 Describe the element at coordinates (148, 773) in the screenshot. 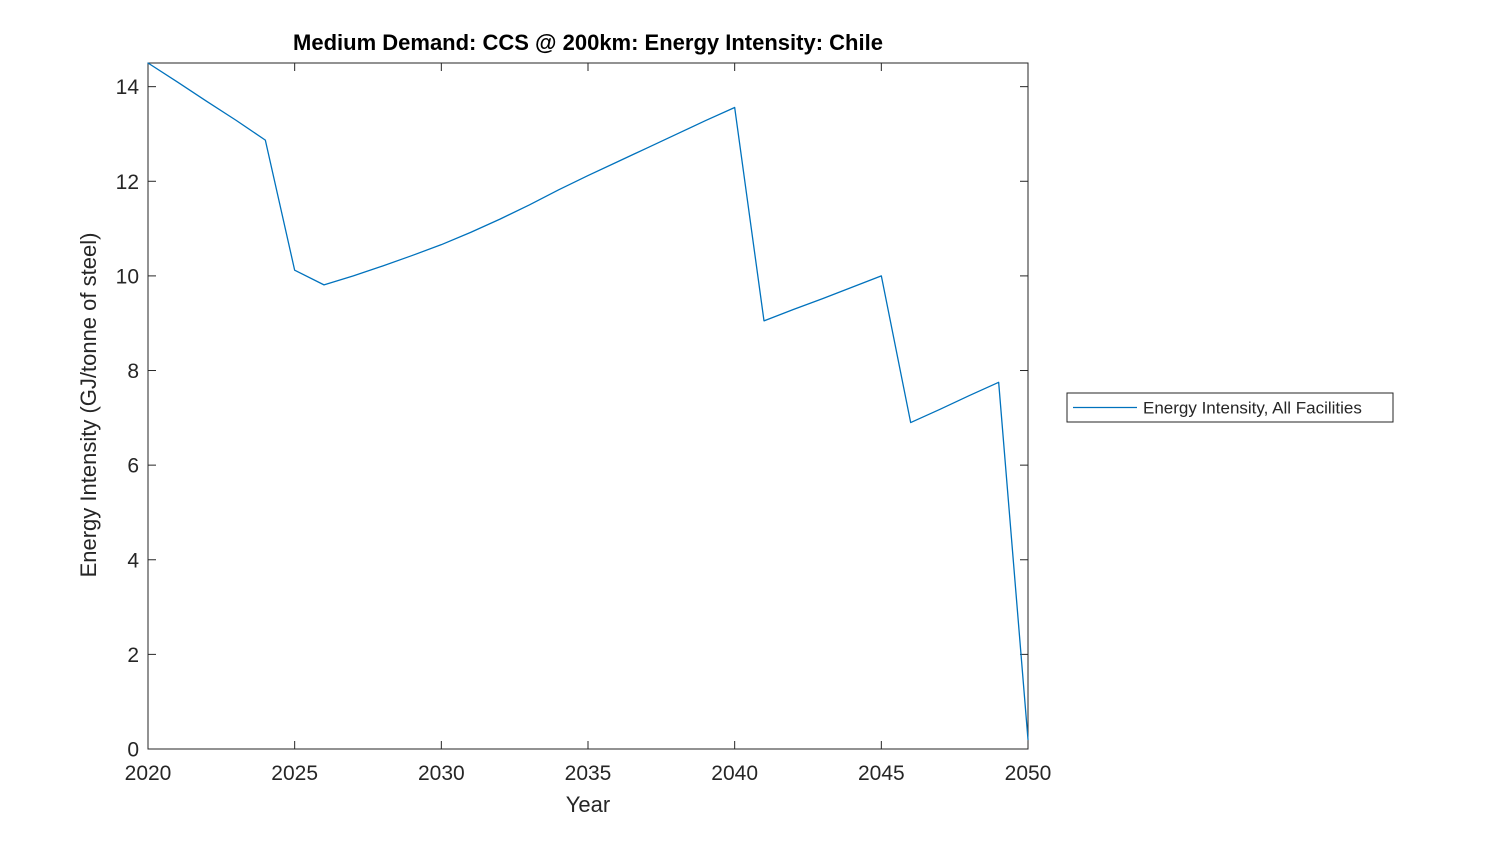

I see `x-tick-label: 2020` at that location.